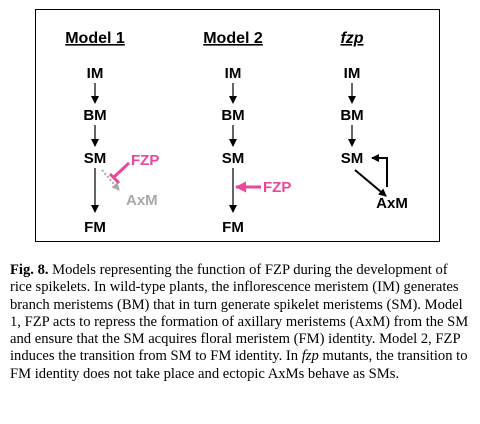  I want to click on model2-im-label: IM, so click(233, 73).